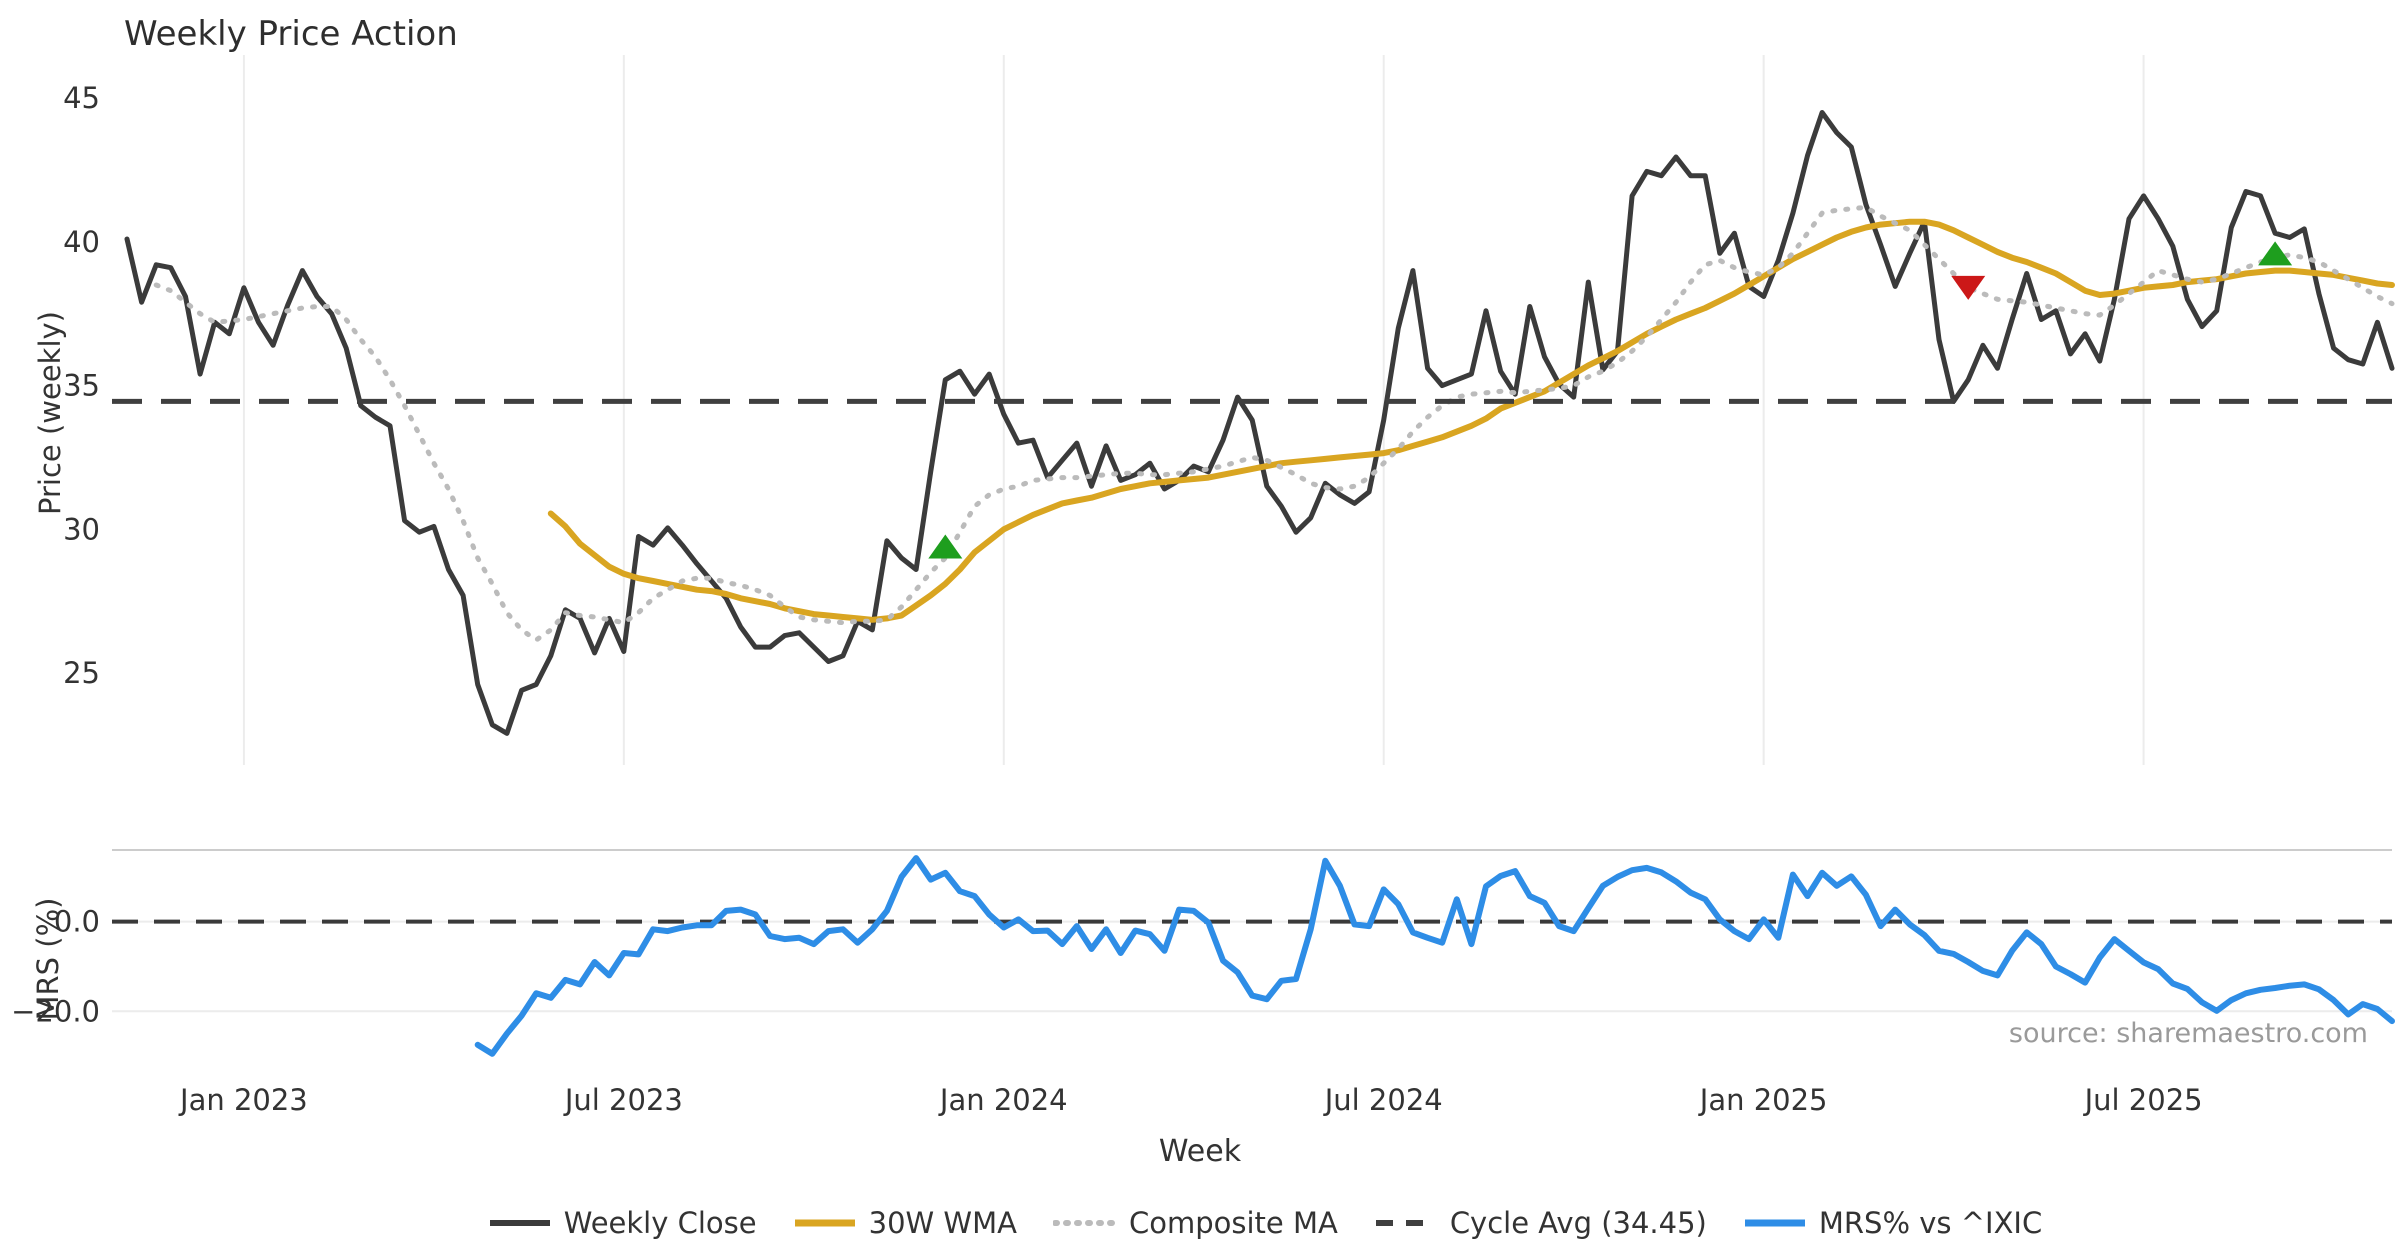 Image resolution: width=2400 pixels, height=1260 pixels. What do you see at coordinates (1434, 956) in the screenshot?
I see `mrs-vs-ixic-line` at bounding box center [1434, 956].